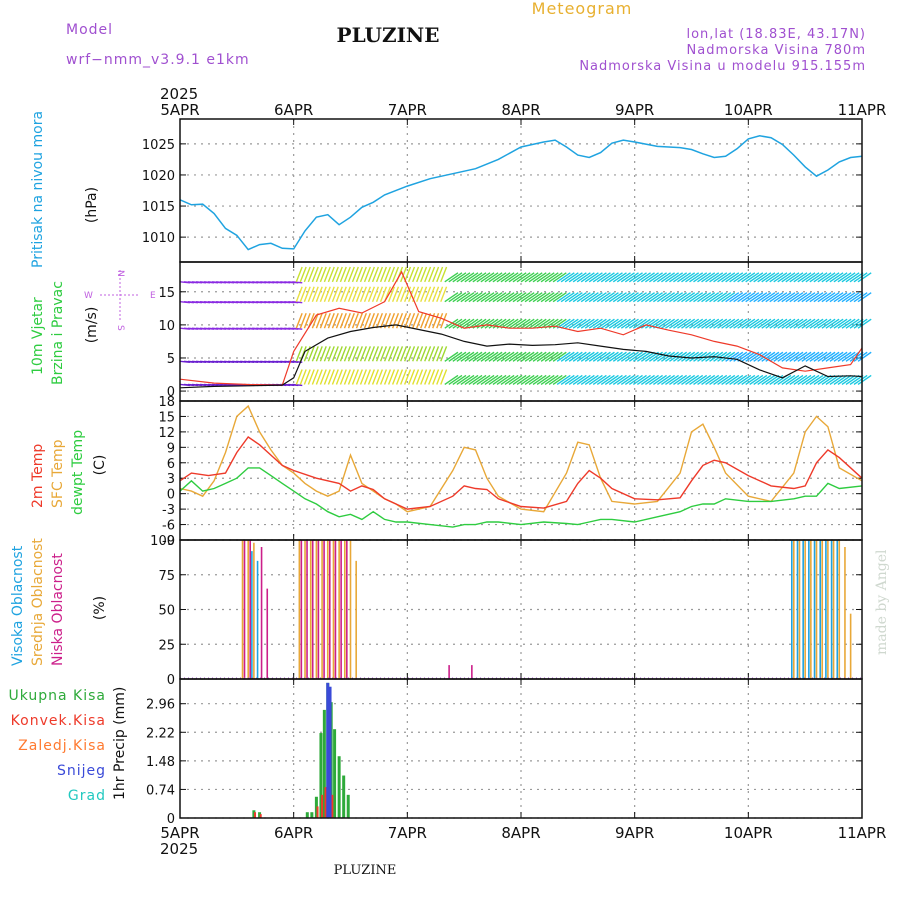 The height and width of the screenshot is (900, 900). Describe the element at coordinates (38, 336) in the screenshot. I see `wind-axis-title-1: 10m Vjetar` at that location.